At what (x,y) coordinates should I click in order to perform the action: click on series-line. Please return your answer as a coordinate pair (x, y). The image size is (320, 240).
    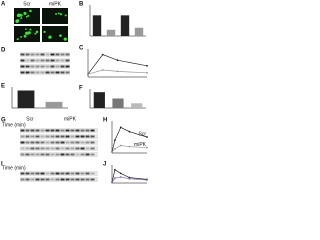
    Looking at the image, I should click on (117, 72).